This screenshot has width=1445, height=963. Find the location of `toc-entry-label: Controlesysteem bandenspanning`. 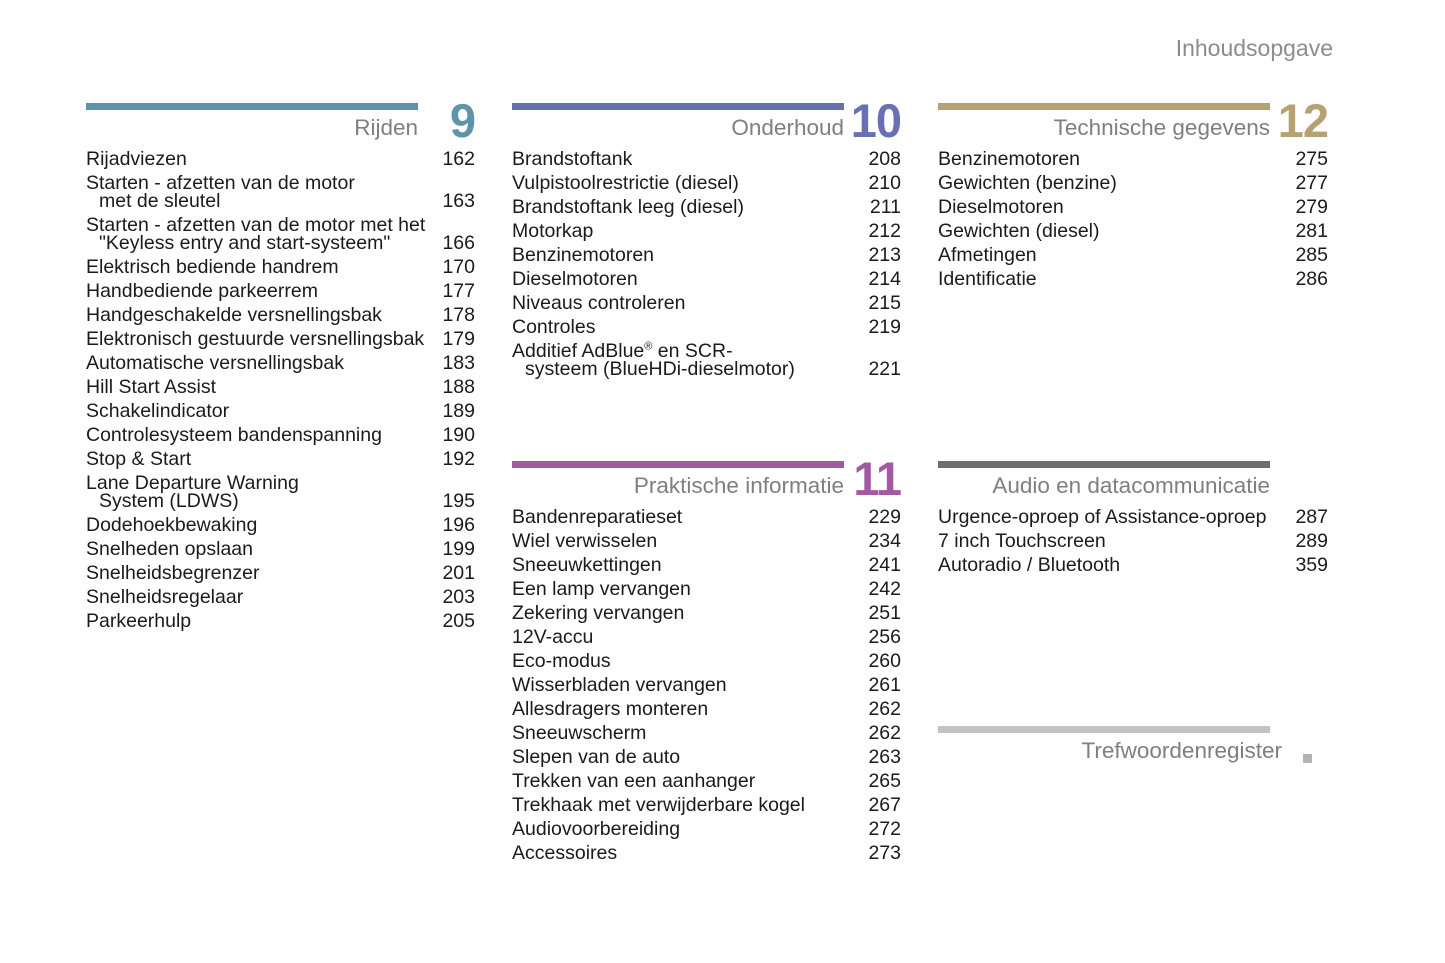

toc-entry-label: Controlesysteem bandenspanning is located at coordinates (260, 435).